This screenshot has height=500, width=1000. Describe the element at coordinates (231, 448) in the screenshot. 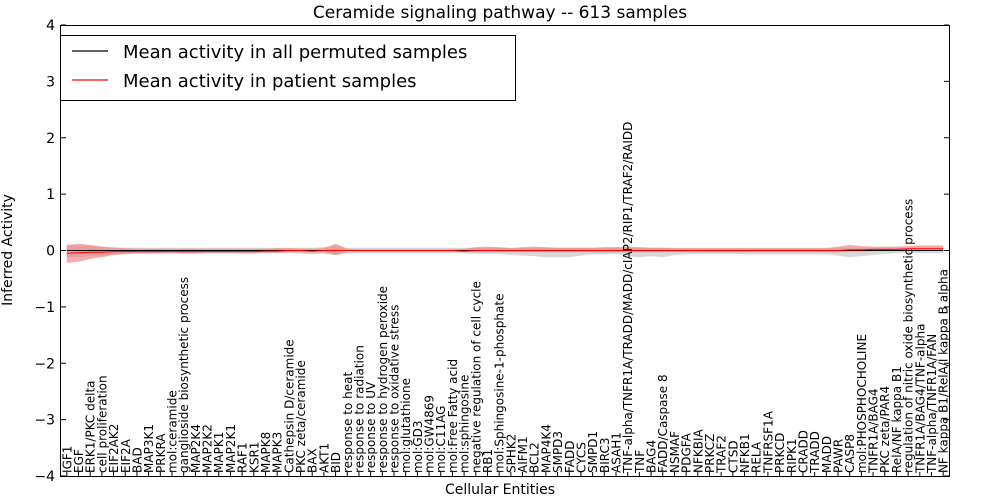

I see `x-tick-label: MAP2K1` at that location.